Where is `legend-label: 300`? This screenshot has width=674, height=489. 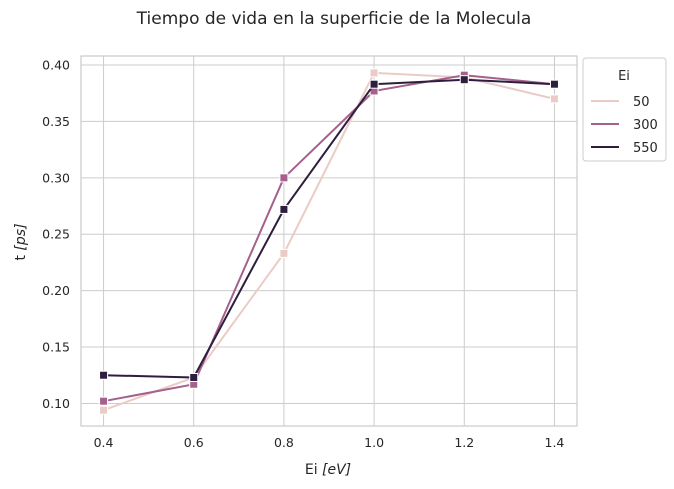
legend-label: 300 is located at coordinates (645, 125).